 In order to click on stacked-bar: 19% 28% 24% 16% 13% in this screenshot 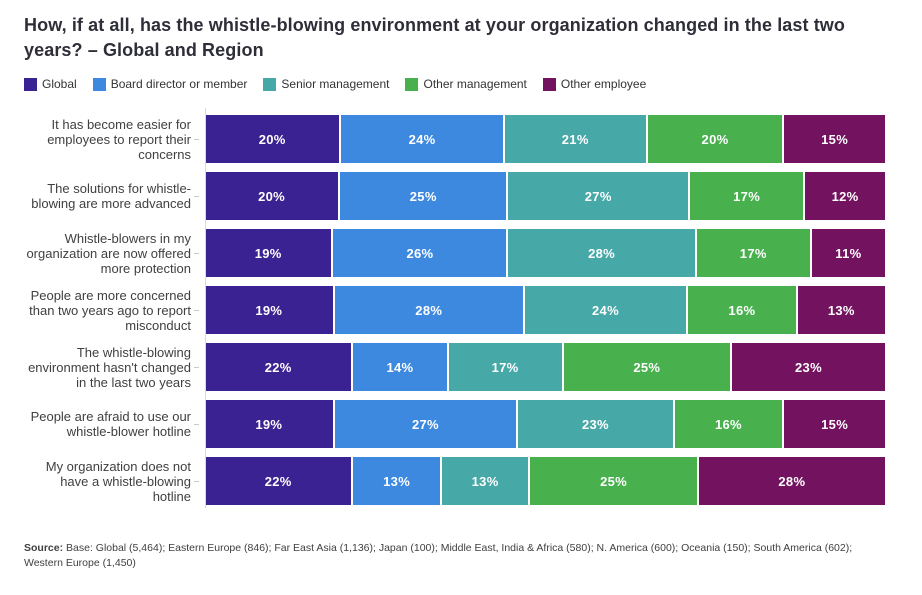, I will do `click(545, 310)`.